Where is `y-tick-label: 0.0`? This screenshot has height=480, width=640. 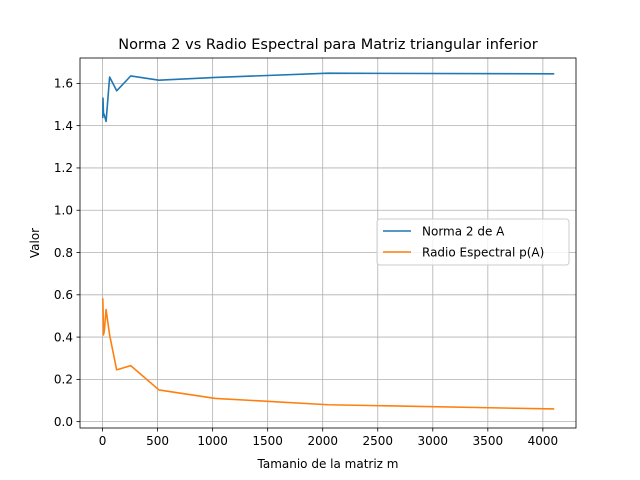
y-tick-label: 0.0 is located at coordinates (63, 422).